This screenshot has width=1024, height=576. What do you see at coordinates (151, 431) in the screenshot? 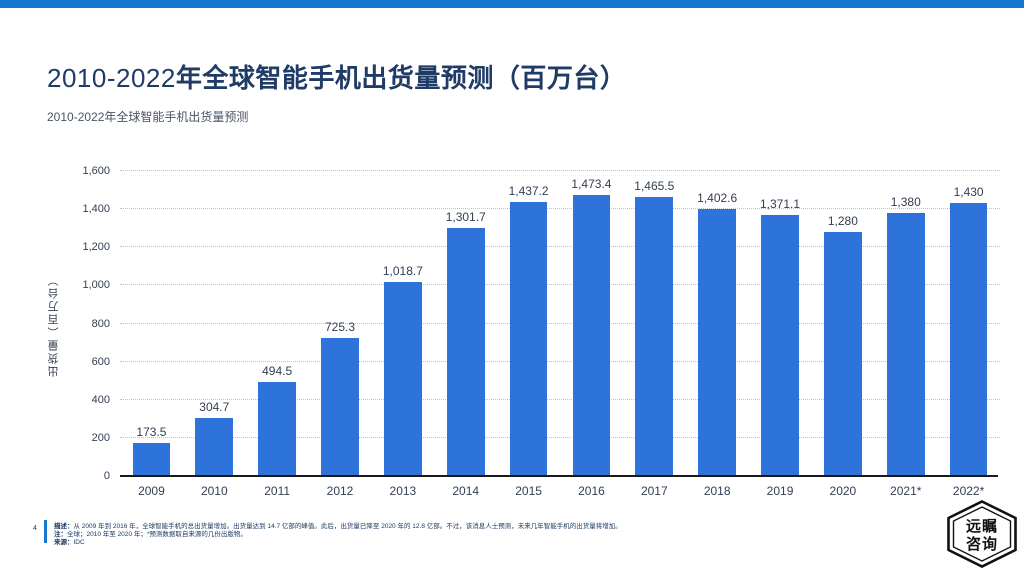
I see `bar-value-label: 173.5` at bounding box center [151, 431].